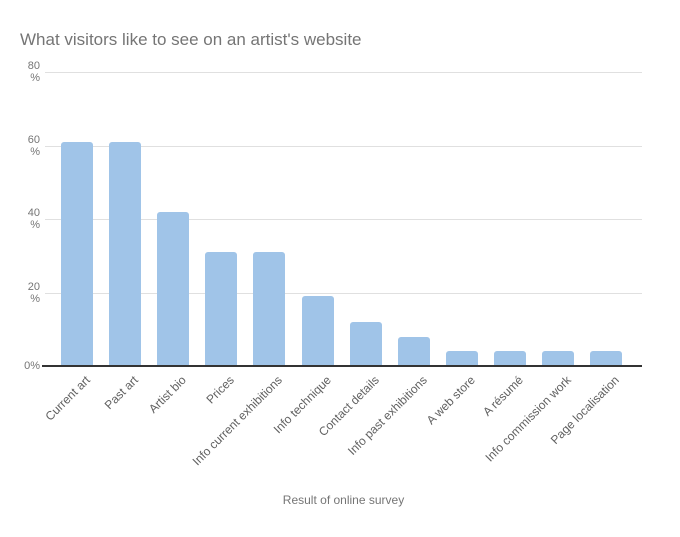 The height and width of the screenshot is (537, 680). Describe the element at coordinates (413, 351) in the screenshot. I see `bar-info-past-exhibitions` at that location.